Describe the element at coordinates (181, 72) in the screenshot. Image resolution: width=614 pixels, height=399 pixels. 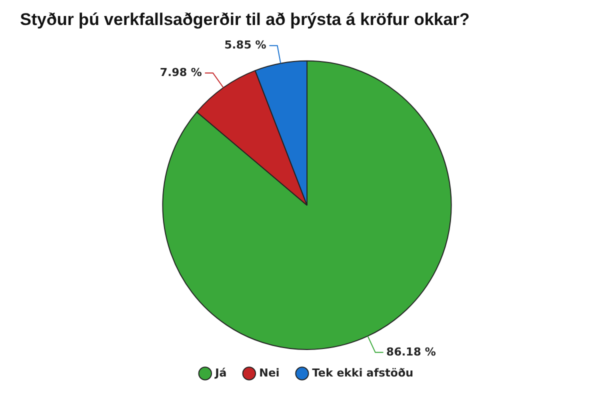
I see `data-label: 7.98 %` at that location.